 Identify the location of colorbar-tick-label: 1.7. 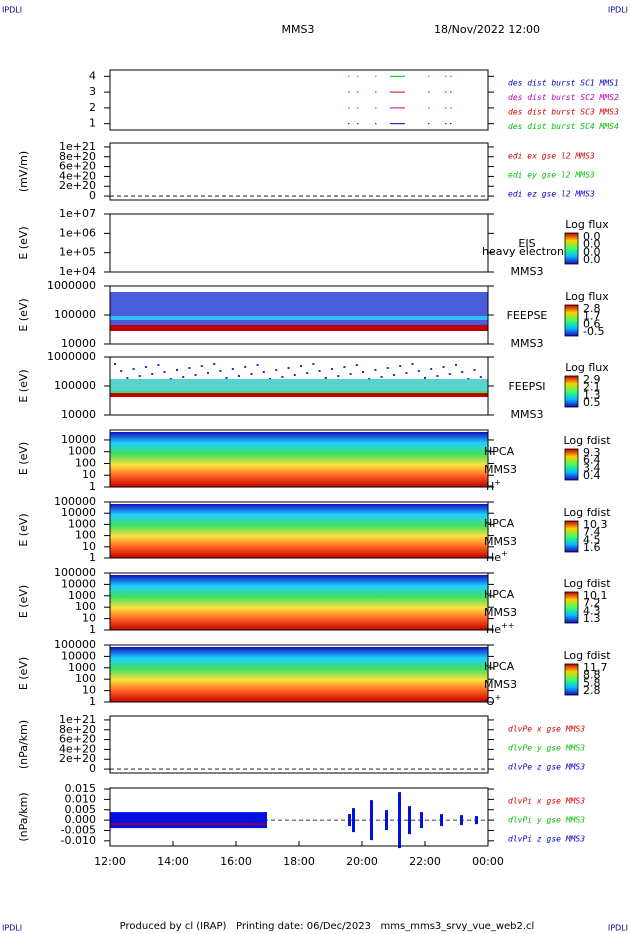
(592, 316).